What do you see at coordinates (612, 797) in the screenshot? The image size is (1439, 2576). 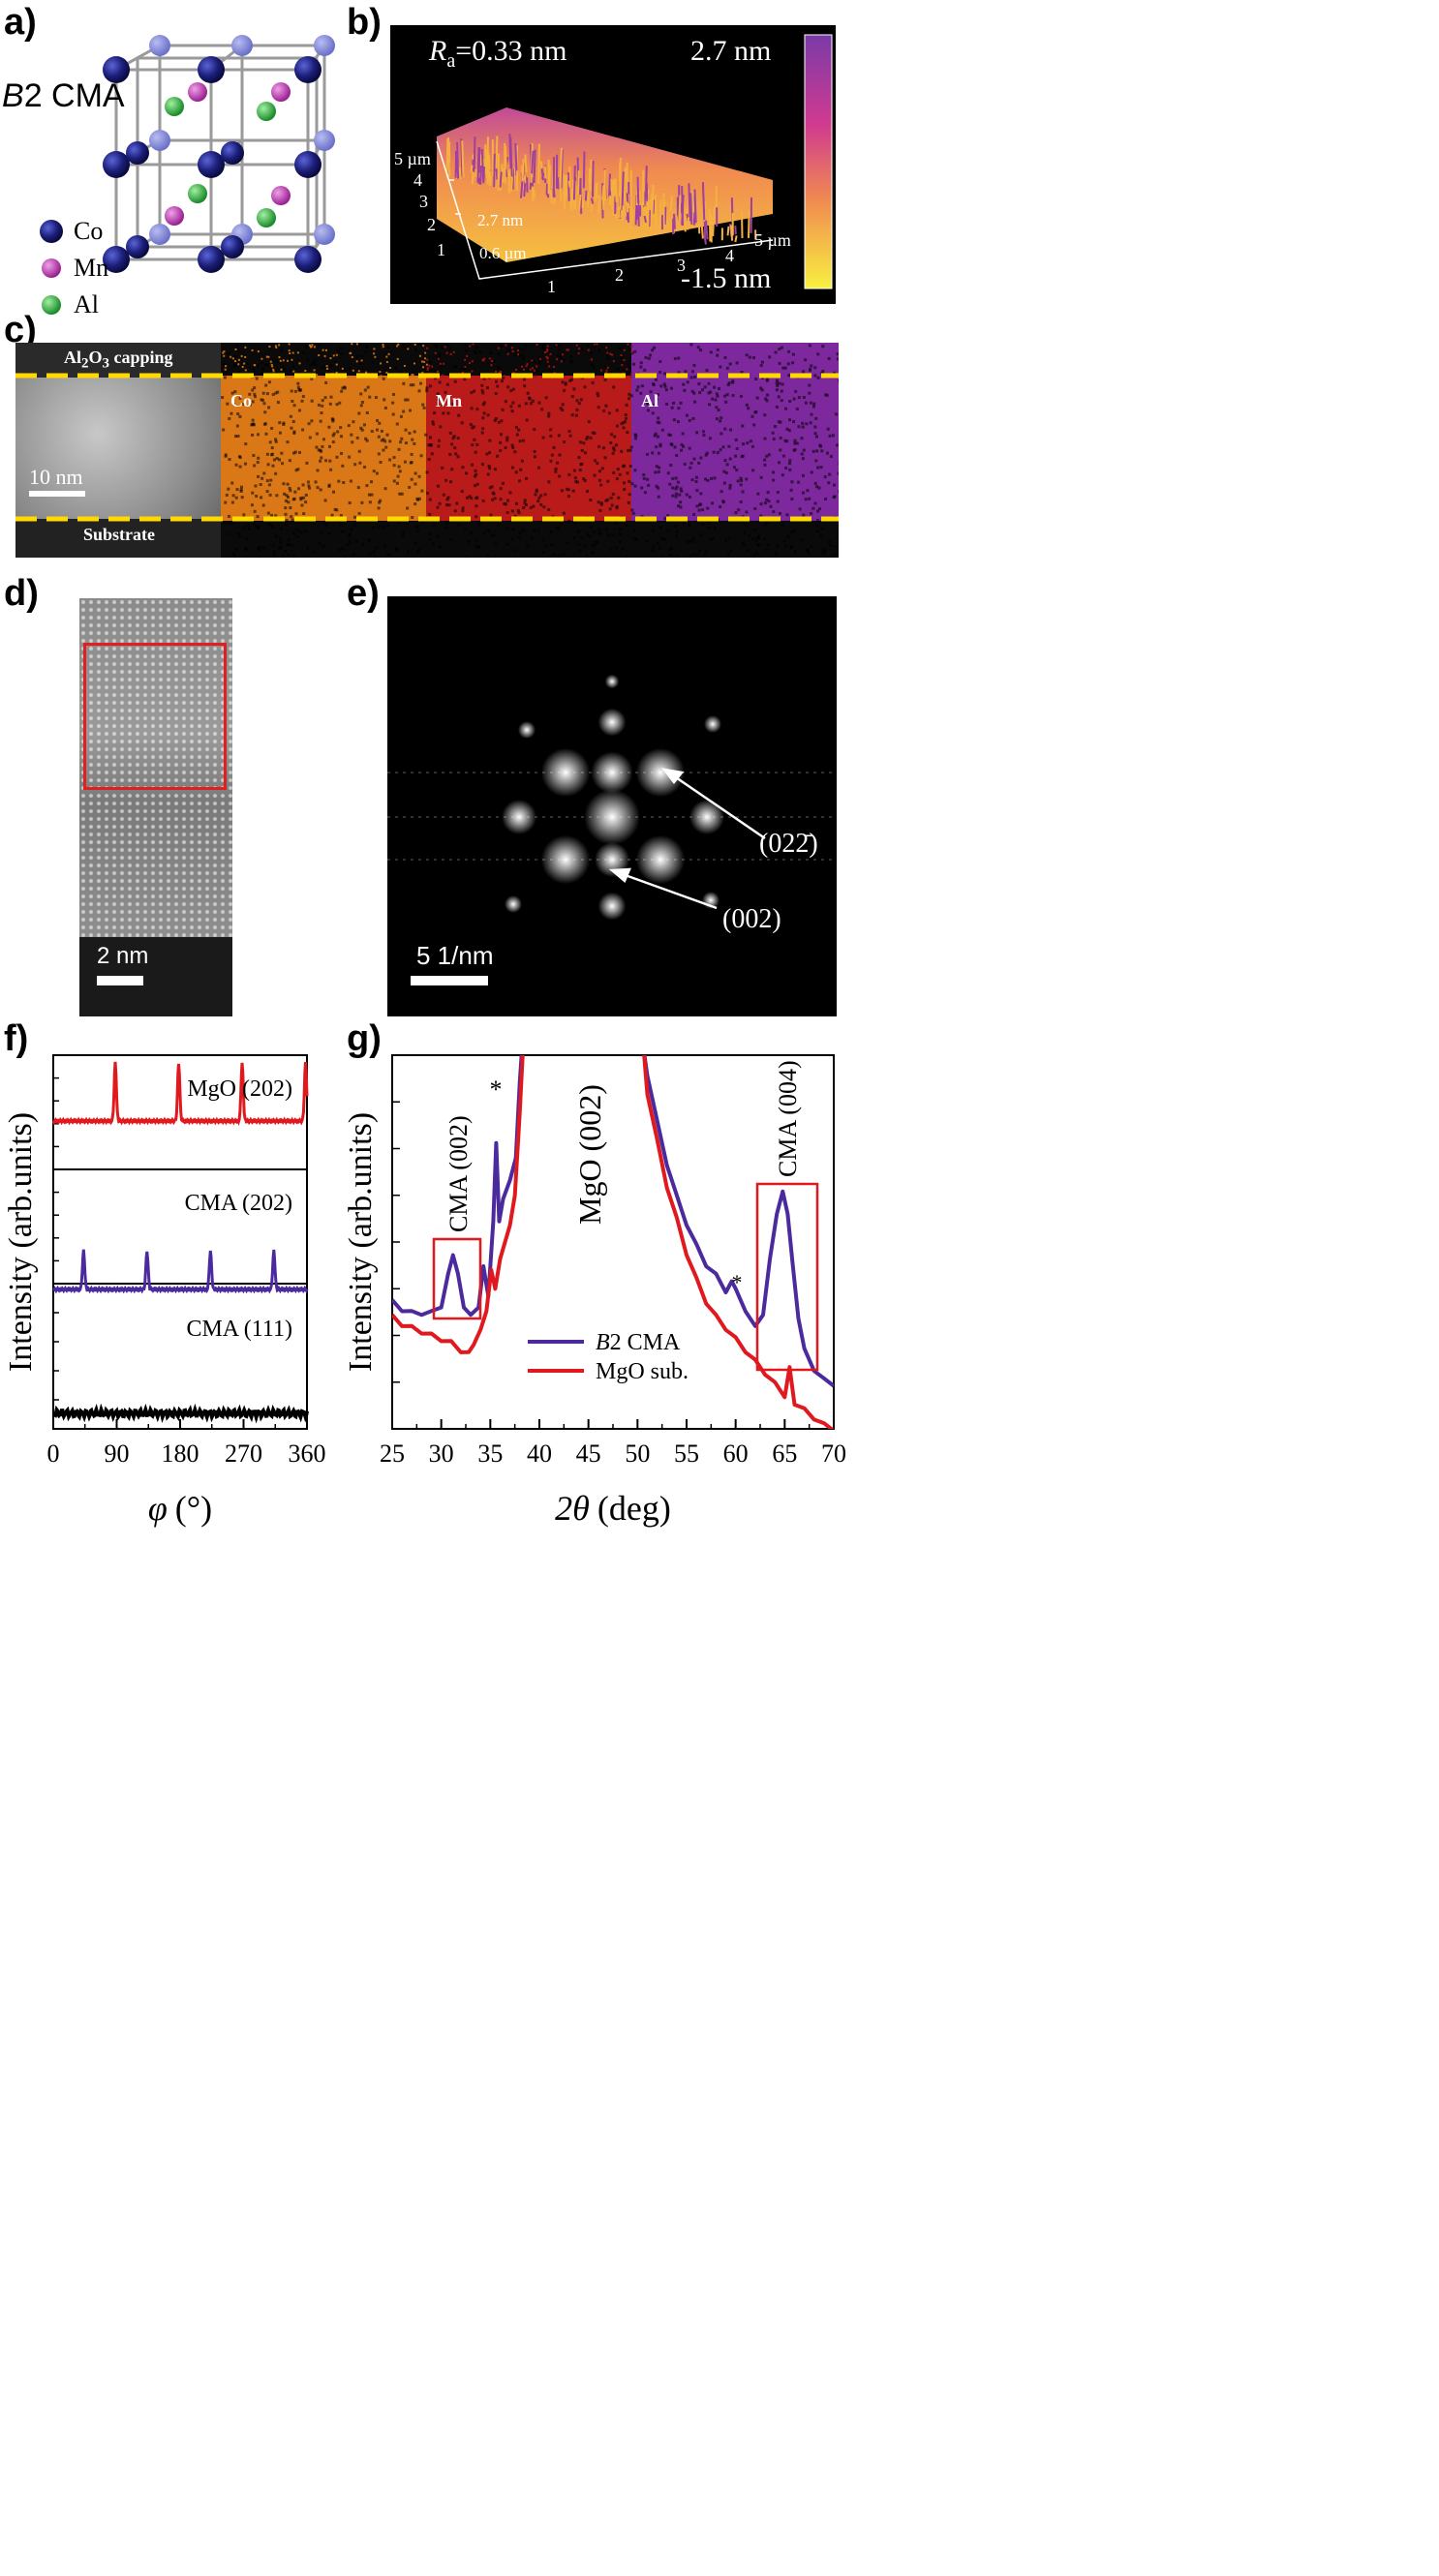 I see `fft-pattern` at bounding box center [612, 797].